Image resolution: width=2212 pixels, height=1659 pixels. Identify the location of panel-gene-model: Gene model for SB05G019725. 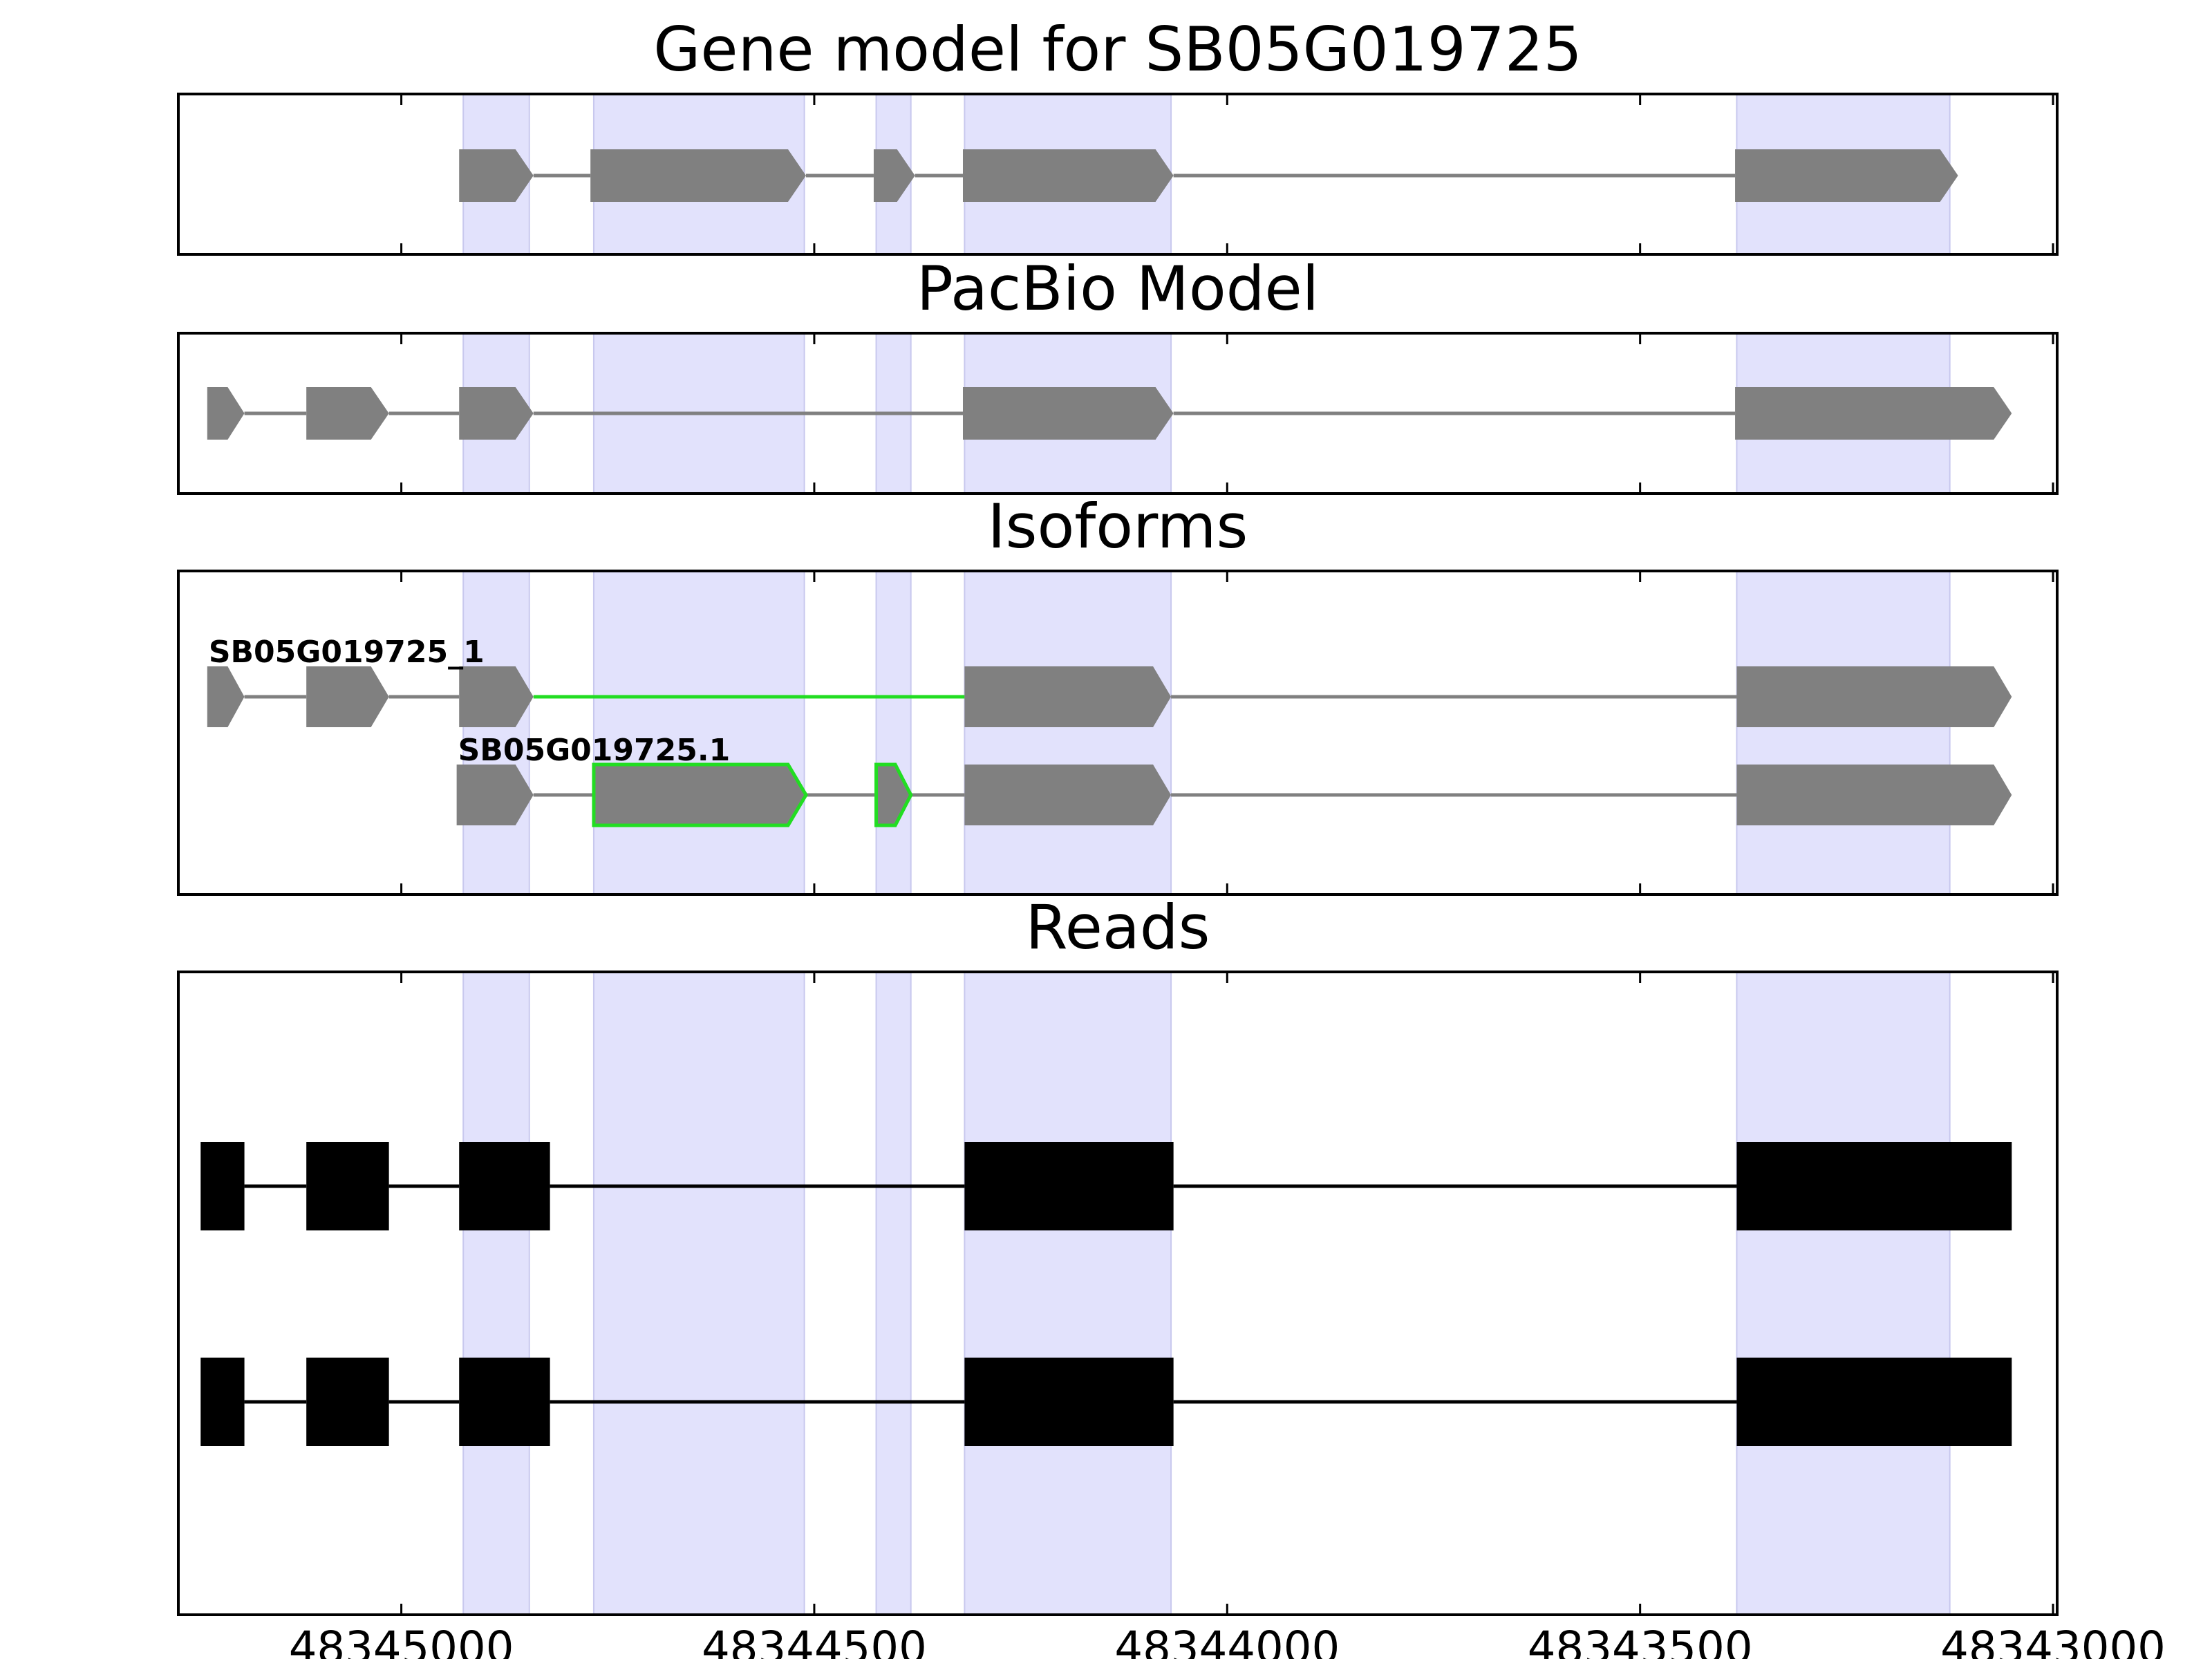
(1118, 135).